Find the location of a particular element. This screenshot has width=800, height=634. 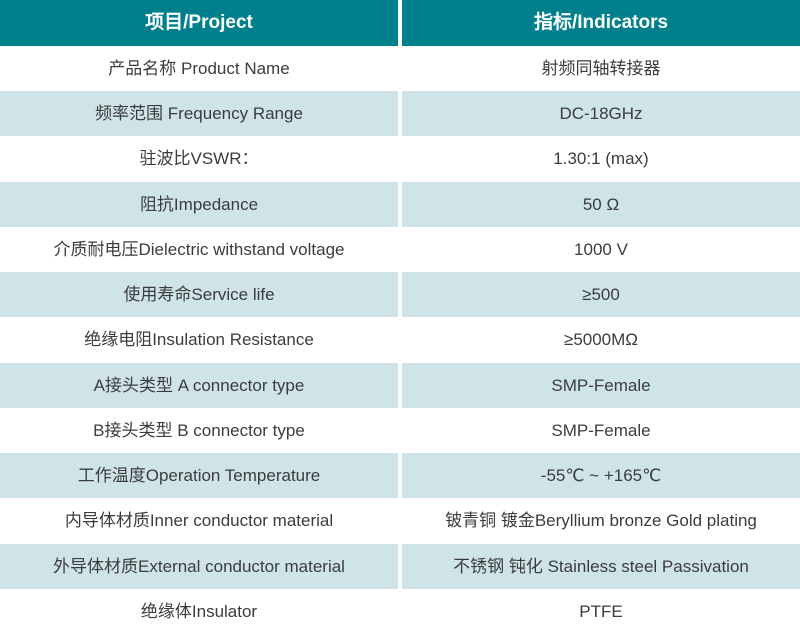

table-row: 绝缘体Insulator PTFE is located at coordinates (400, 611).